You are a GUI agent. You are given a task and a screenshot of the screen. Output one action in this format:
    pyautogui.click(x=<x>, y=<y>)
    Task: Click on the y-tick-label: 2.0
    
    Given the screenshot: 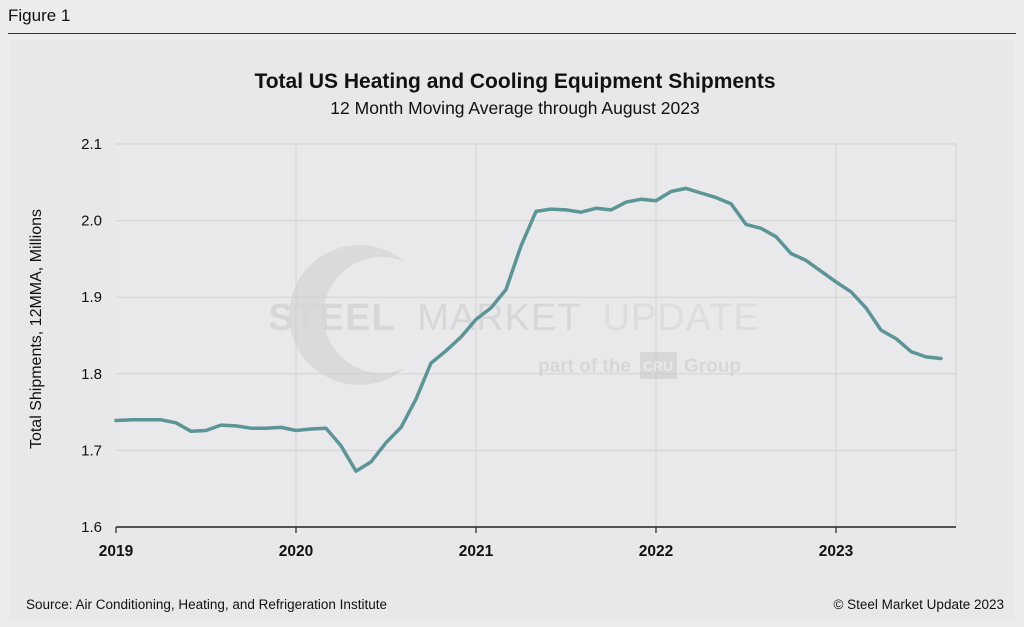 What is the action you would take?
    pyautogui.click(x=91, y=221)
    